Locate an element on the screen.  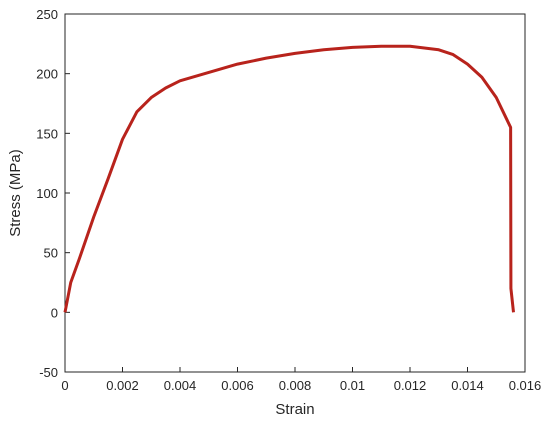
x-tick-label: 0.016 is located at coordinates (525, 385).